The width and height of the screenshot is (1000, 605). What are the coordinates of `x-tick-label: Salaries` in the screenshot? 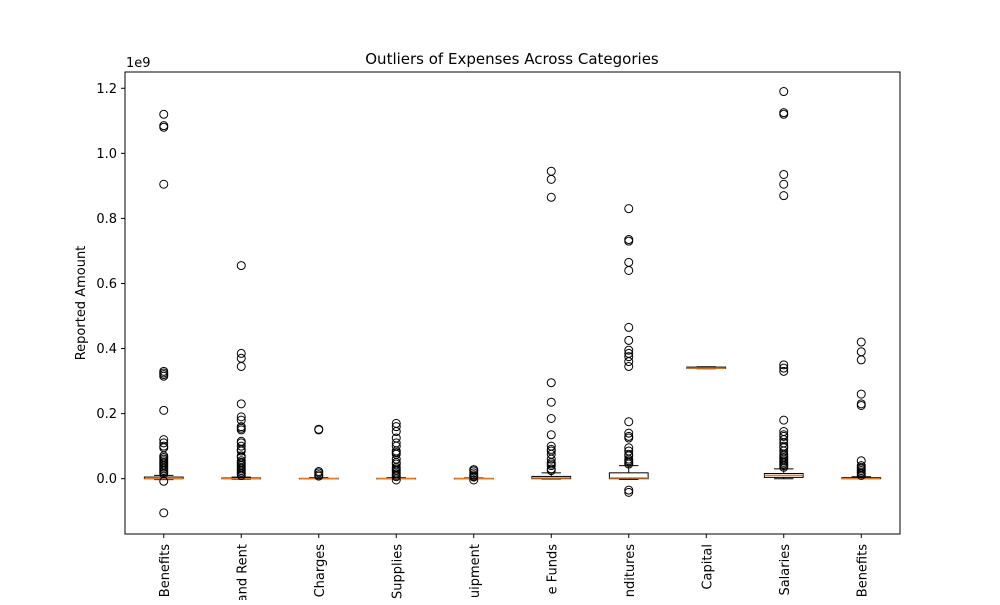 It's located at (785, 570).